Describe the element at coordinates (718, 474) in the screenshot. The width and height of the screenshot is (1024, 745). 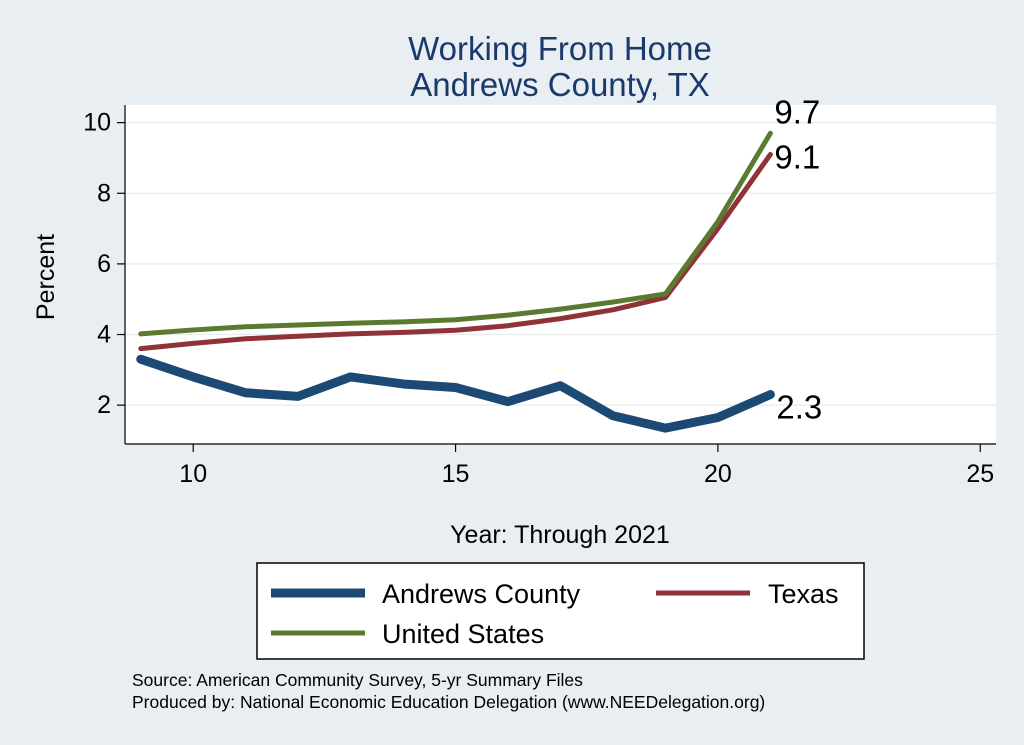
I see `x-tick-label-20: 20` at that location.